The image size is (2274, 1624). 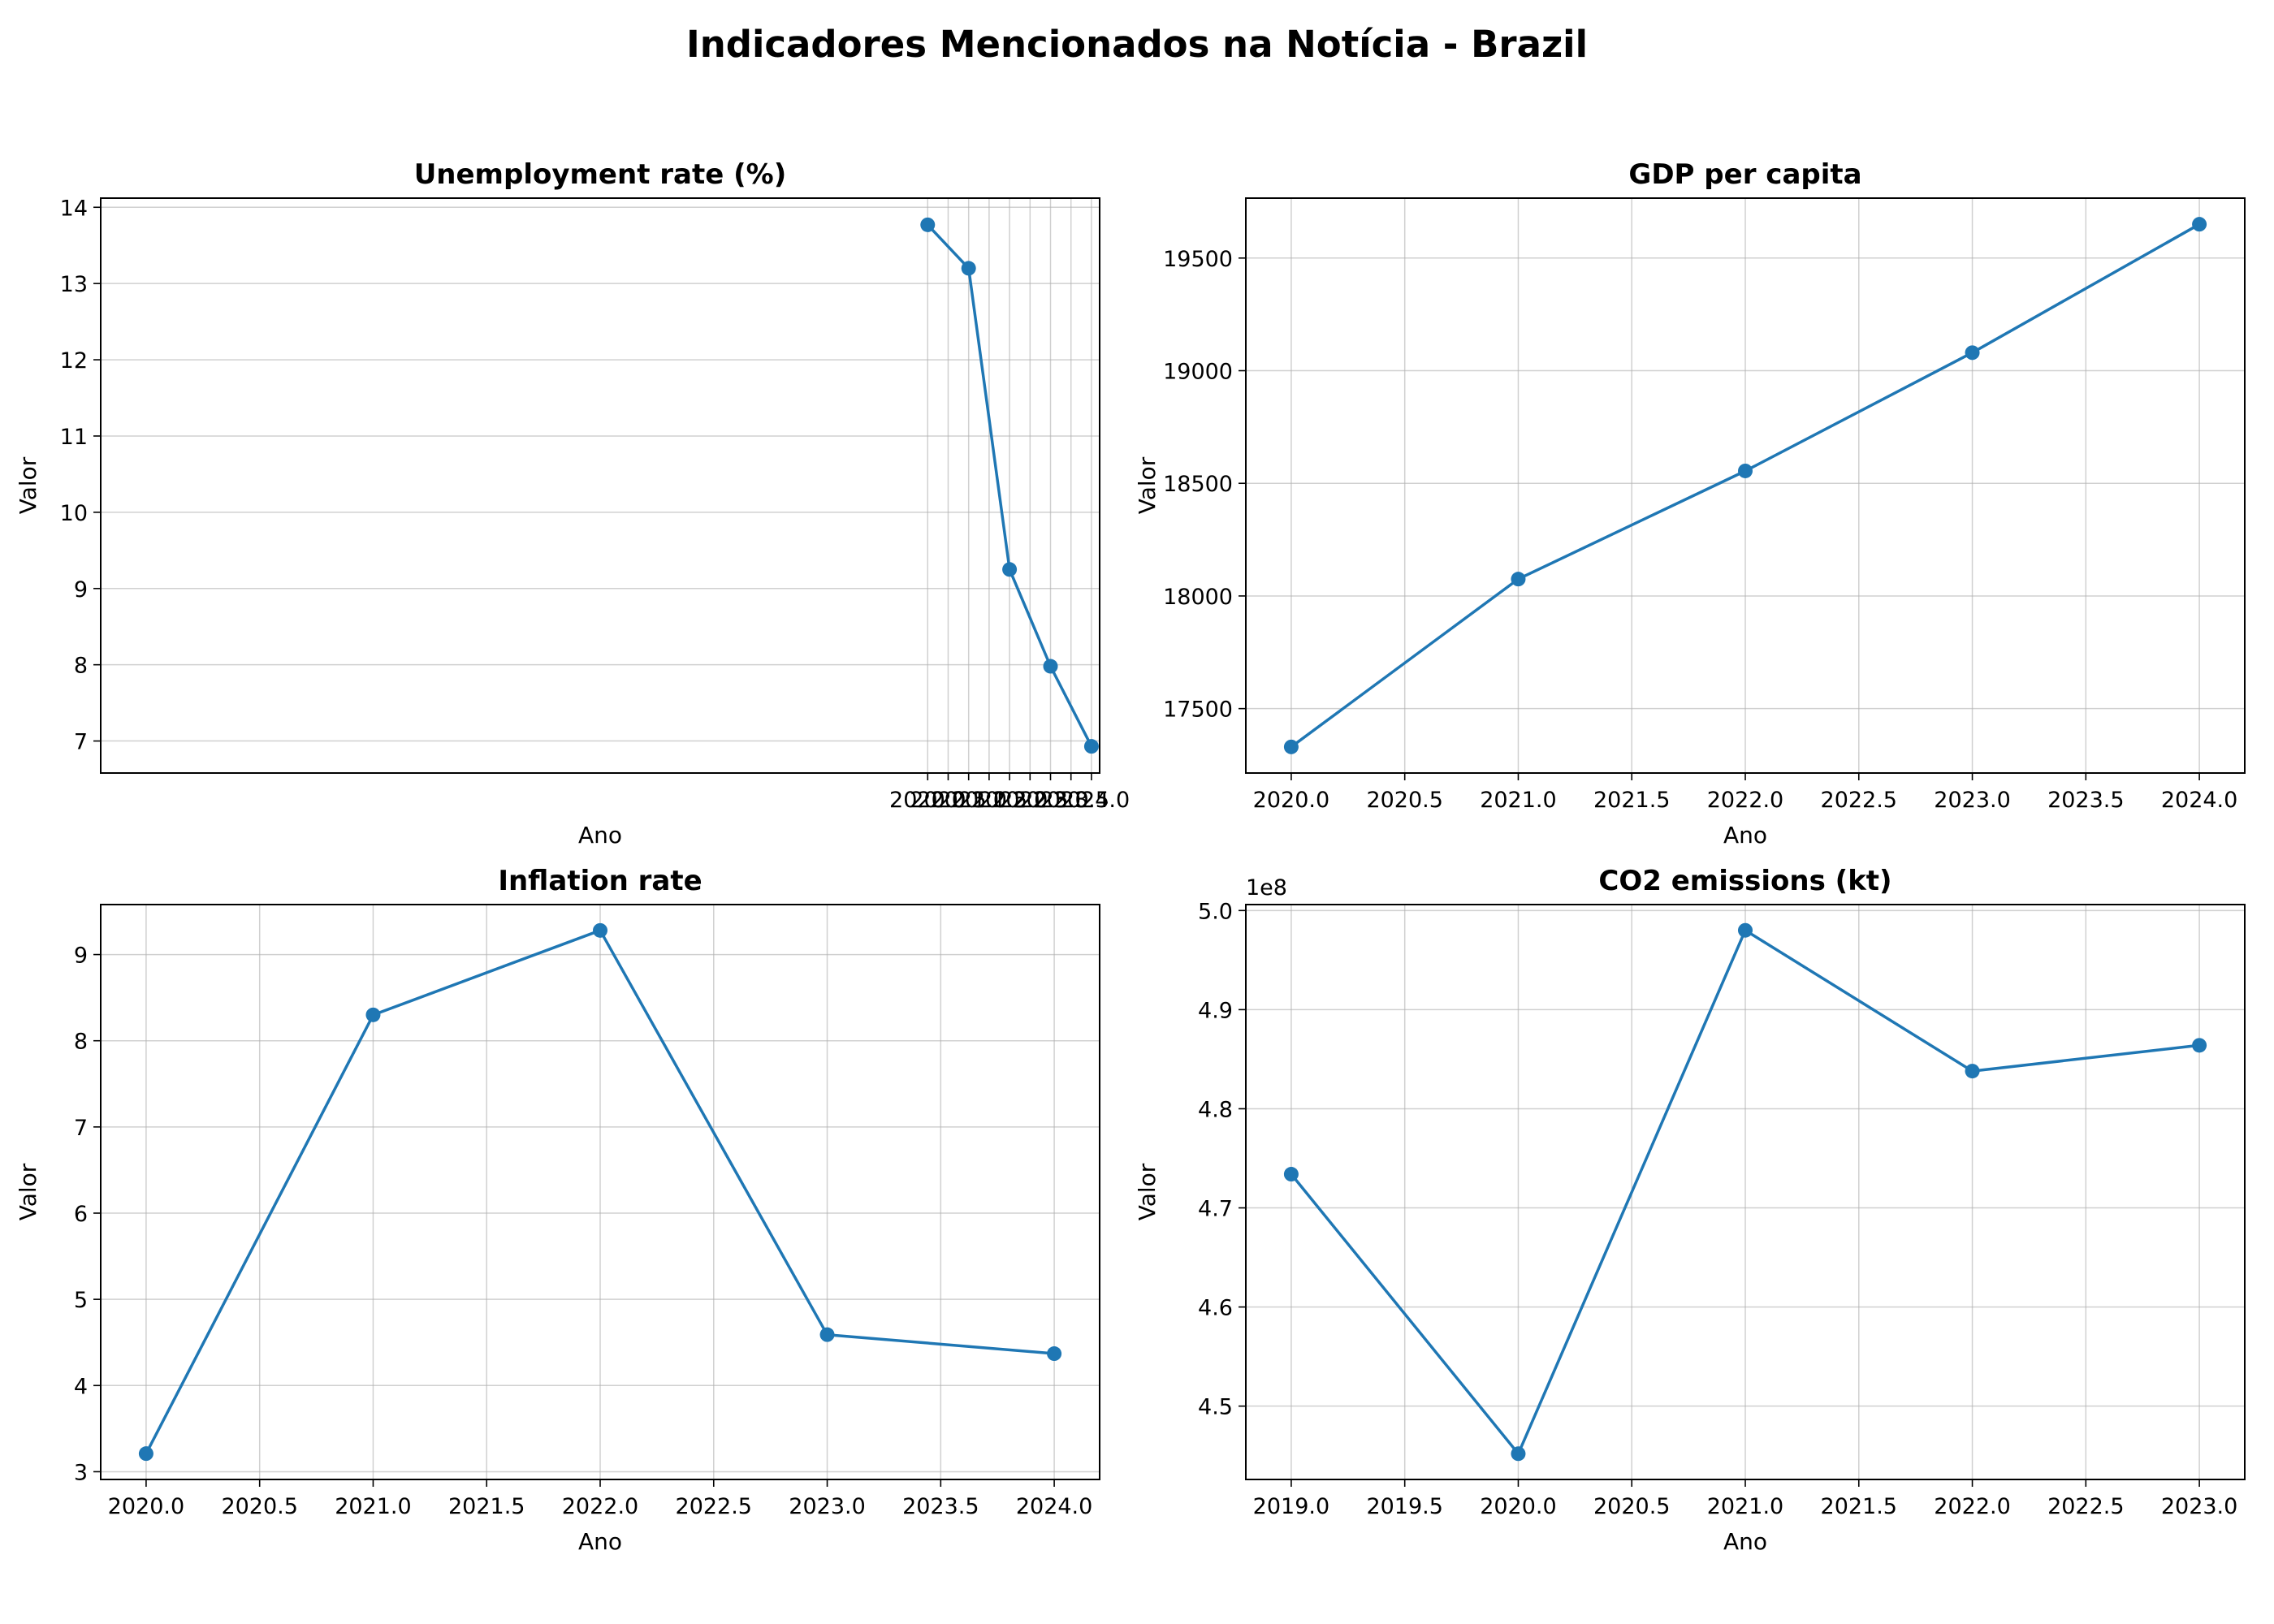 What do you see at coordinates (1198, 260) in the screenshot?
I see `y-tick-label: 19500` at bounding box center [1198, 260].